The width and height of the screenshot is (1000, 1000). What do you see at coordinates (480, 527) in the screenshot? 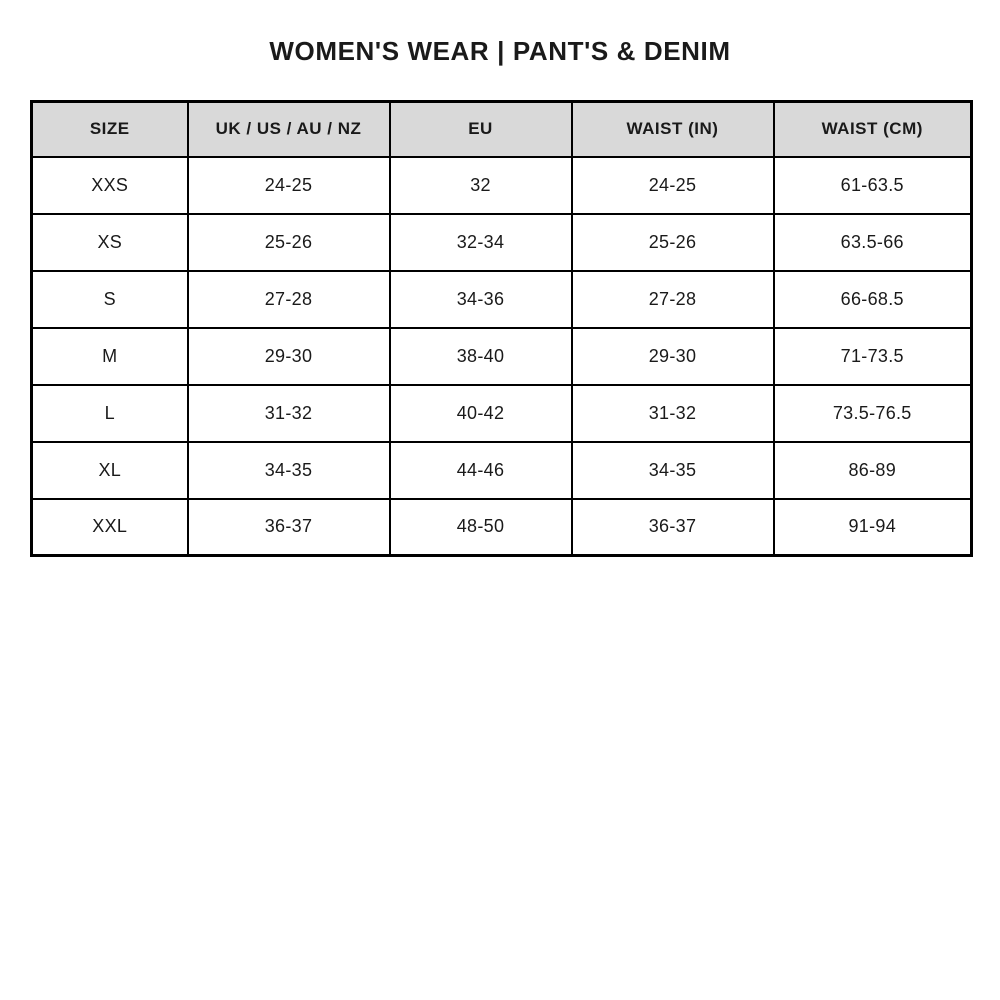
I see `cell-eu: 48-50` at bounding box center [480, 527].